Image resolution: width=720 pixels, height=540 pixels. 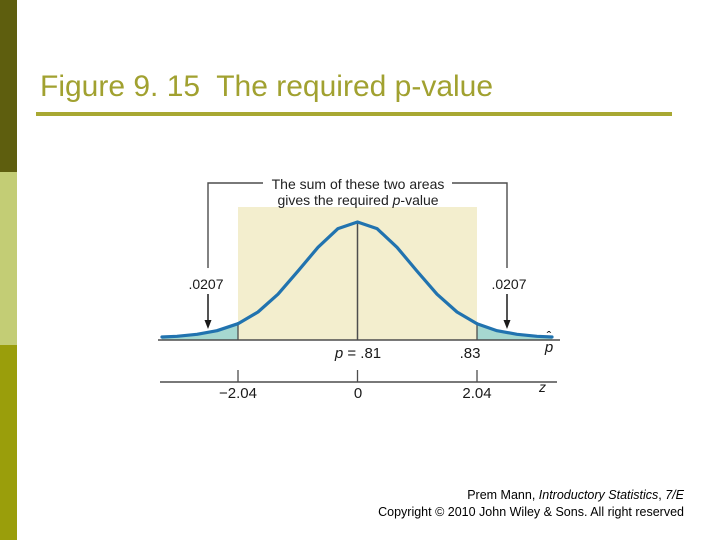 I want to click on z-axis-symbol: z, so click(x=542, y=387).